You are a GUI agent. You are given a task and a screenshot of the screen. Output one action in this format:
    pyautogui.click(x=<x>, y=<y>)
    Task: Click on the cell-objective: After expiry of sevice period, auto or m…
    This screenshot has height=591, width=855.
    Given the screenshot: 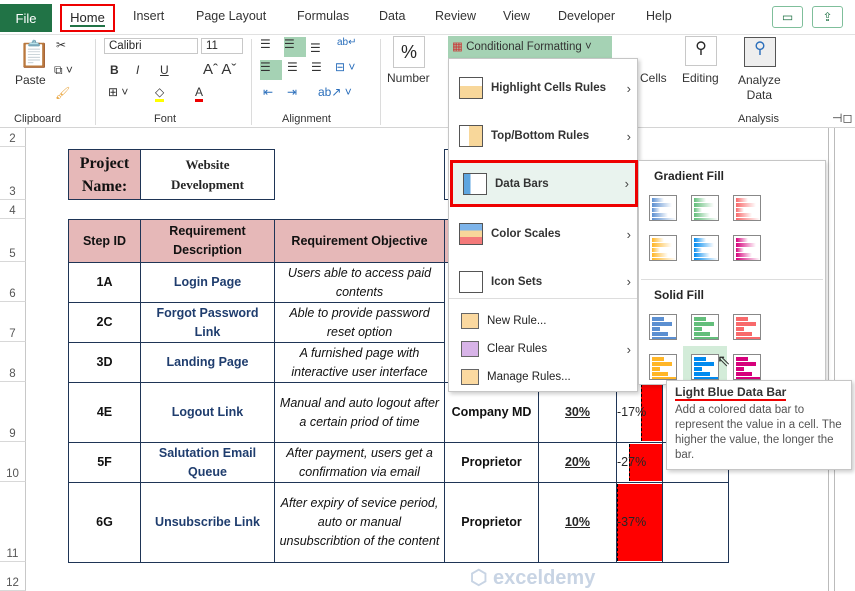 What is the action you would take?
    pyautogui.click(x=359, y=522)
    